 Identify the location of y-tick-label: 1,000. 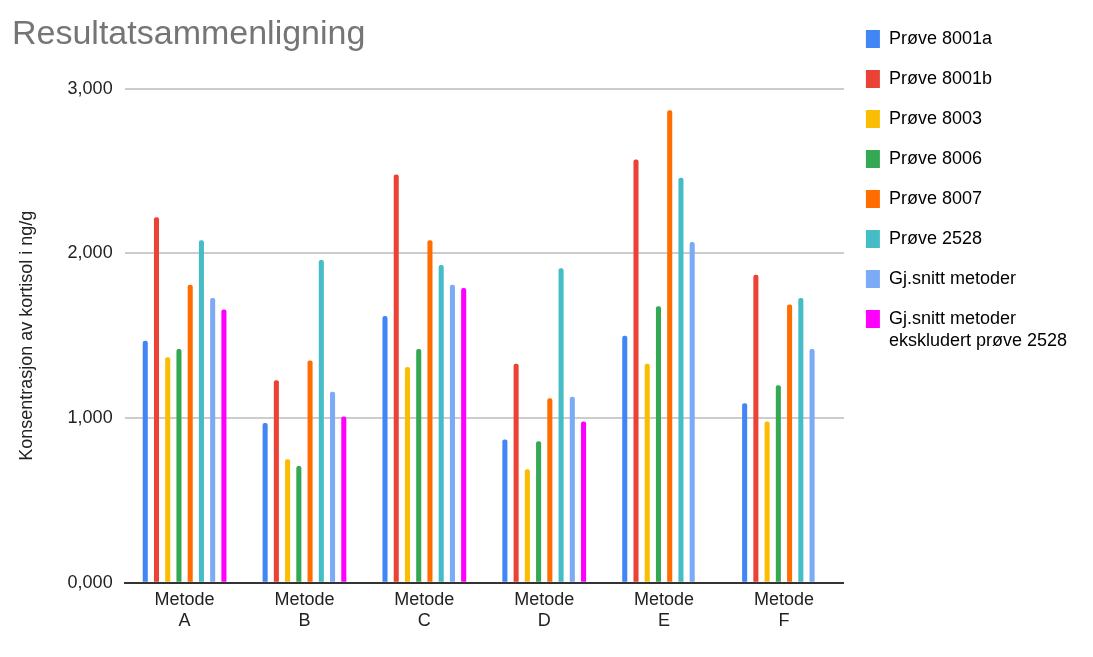
(90, 417).